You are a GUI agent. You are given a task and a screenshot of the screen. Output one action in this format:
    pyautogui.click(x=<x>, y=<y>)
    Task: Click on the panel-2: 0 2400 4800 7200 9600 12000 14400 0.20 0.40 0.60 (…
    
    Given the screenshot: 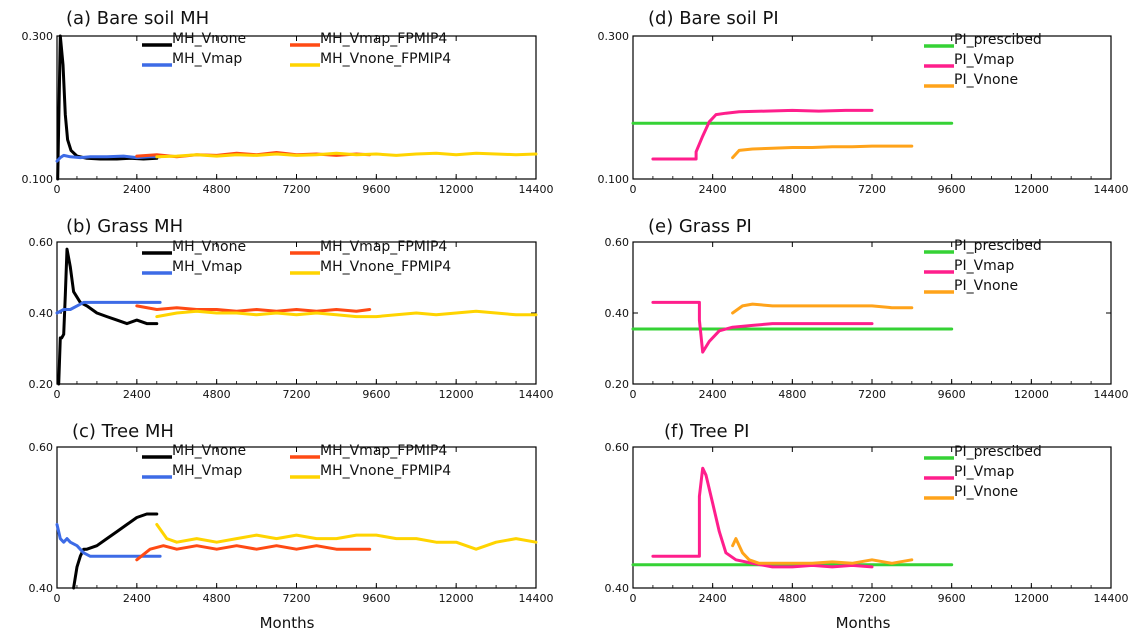 What is the action you would take?
    pyautogui.click(x=291, y=308)
    